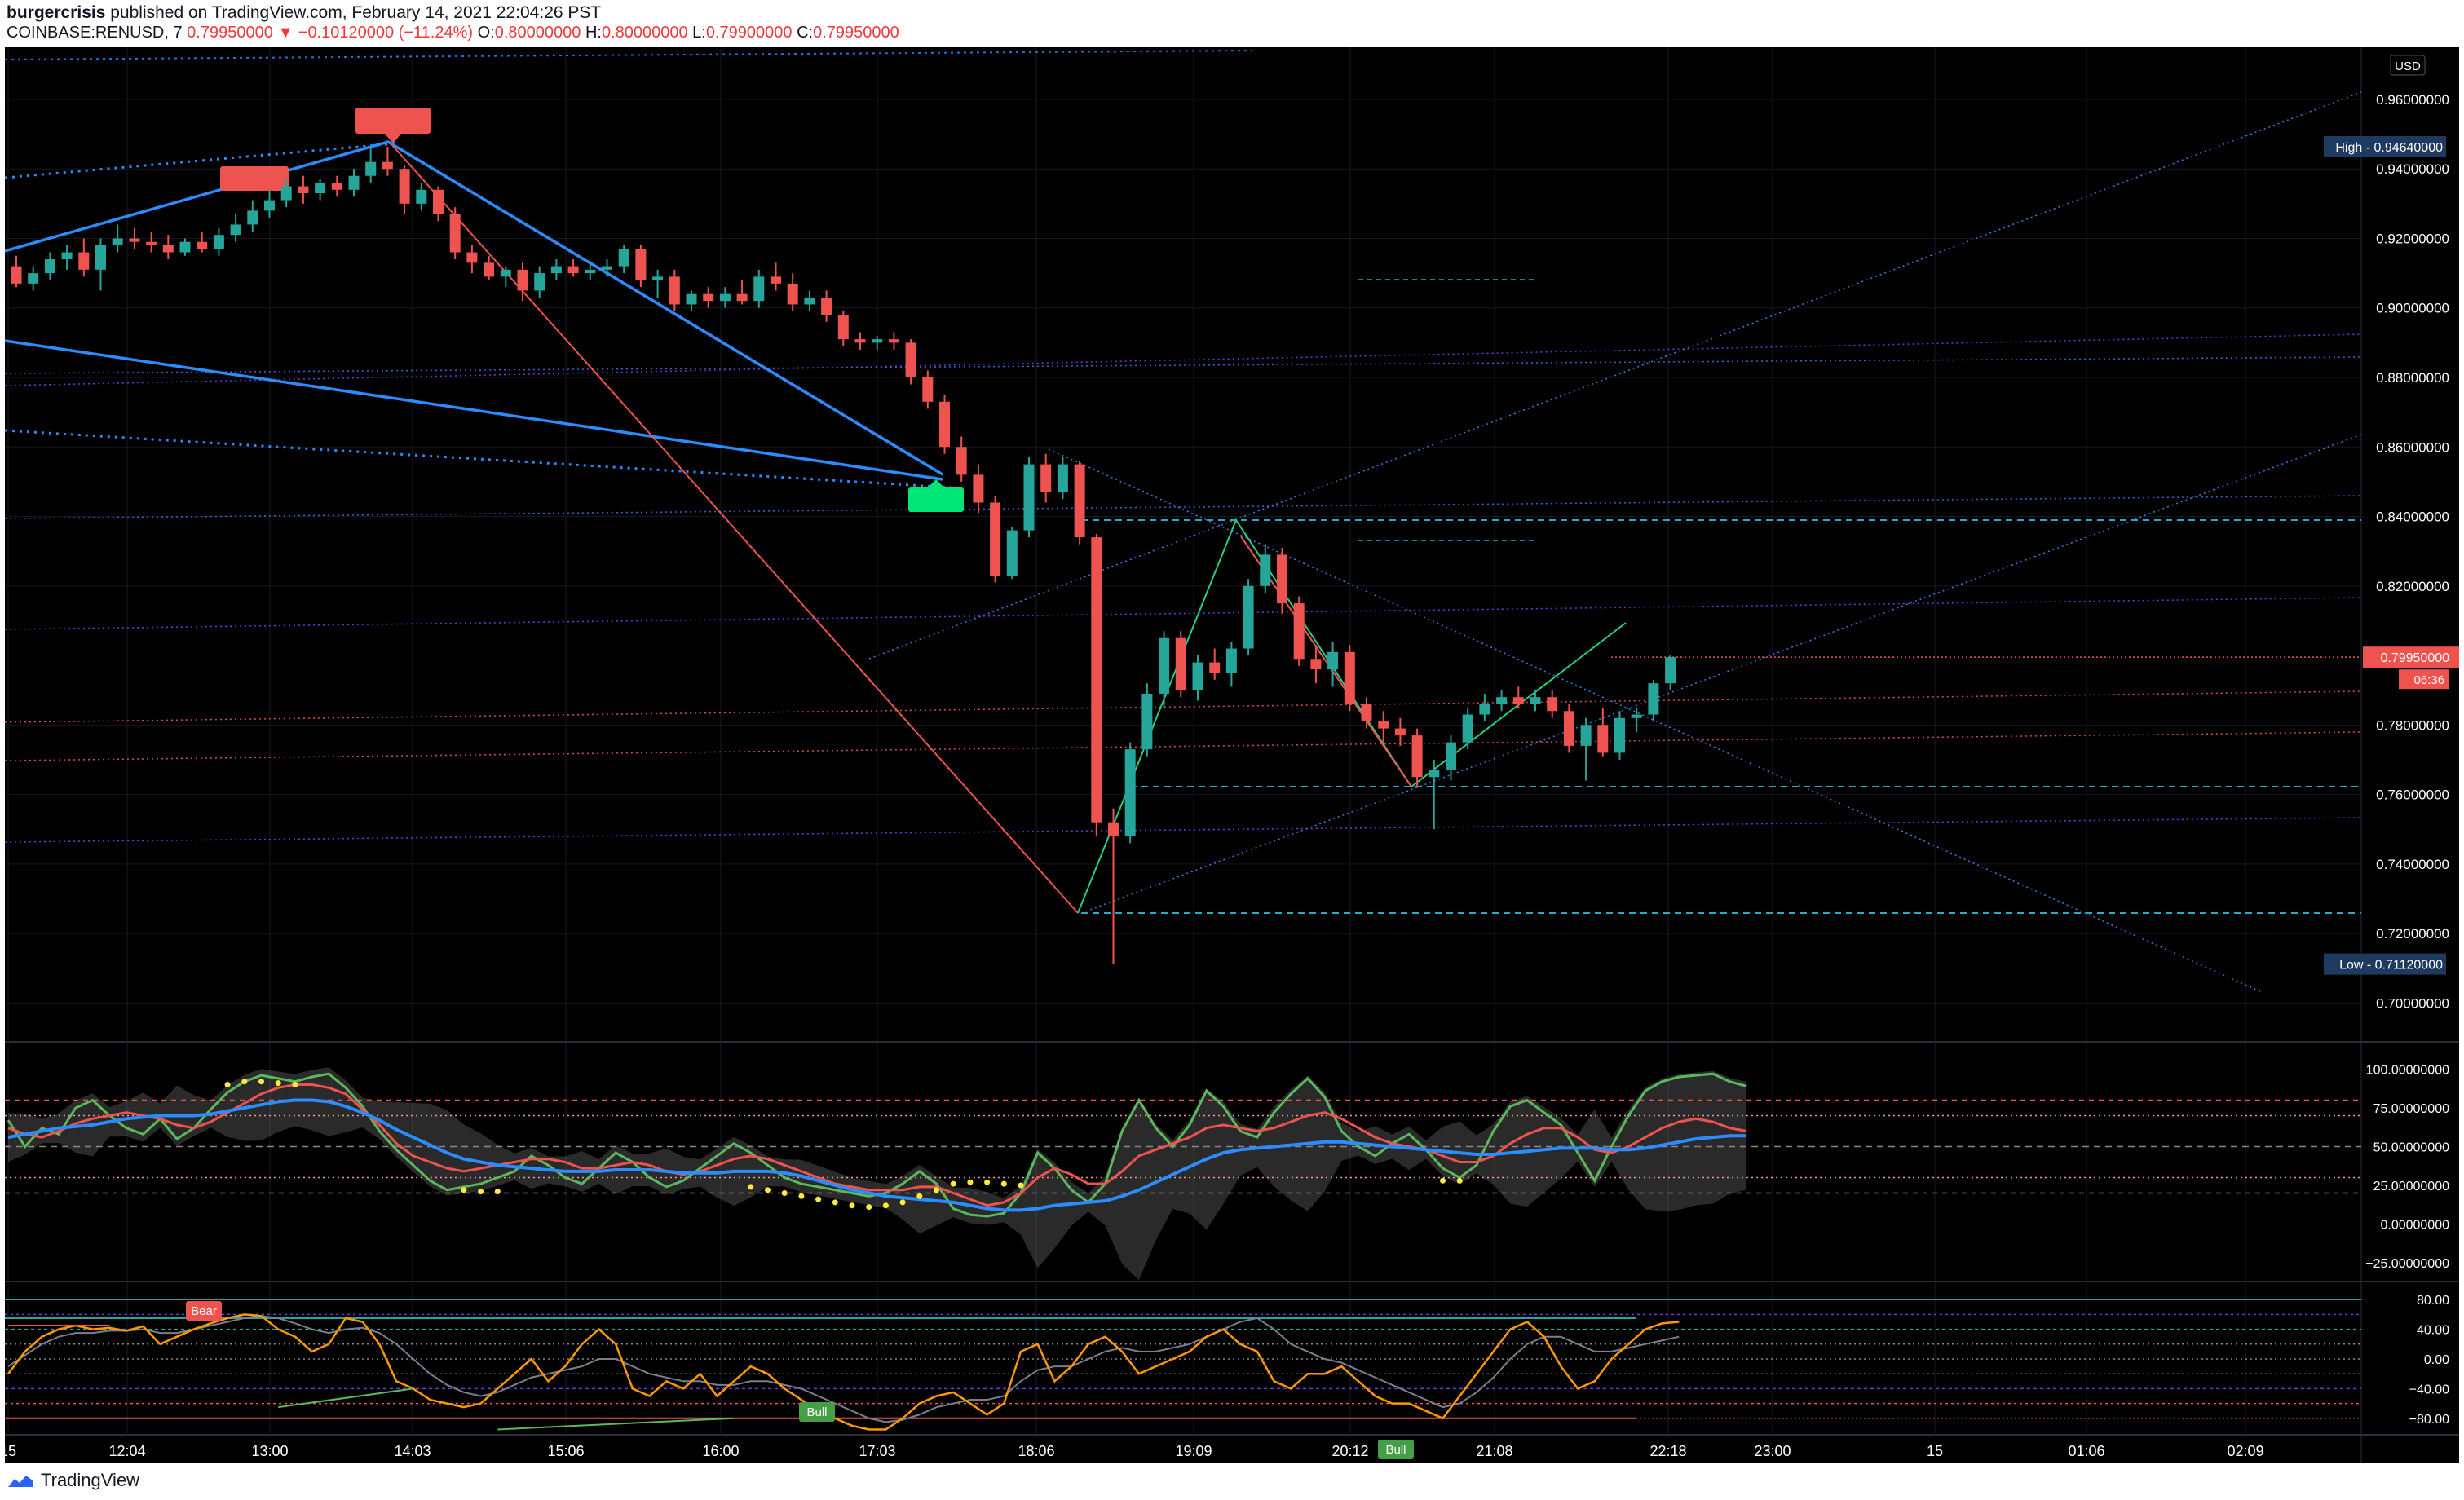 The height and width of the screenshot is (1500, 2464). I want to click on ohlc-close-label: C:, so click(805, 33).